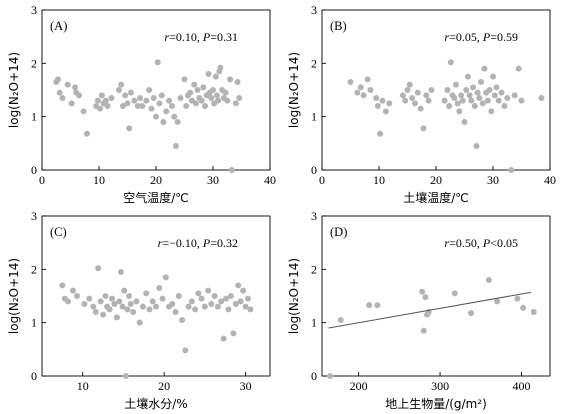 This screenshot has height=414, width=565. I want to click on panel-c-y-tick-label: 3, so click(34, 216).